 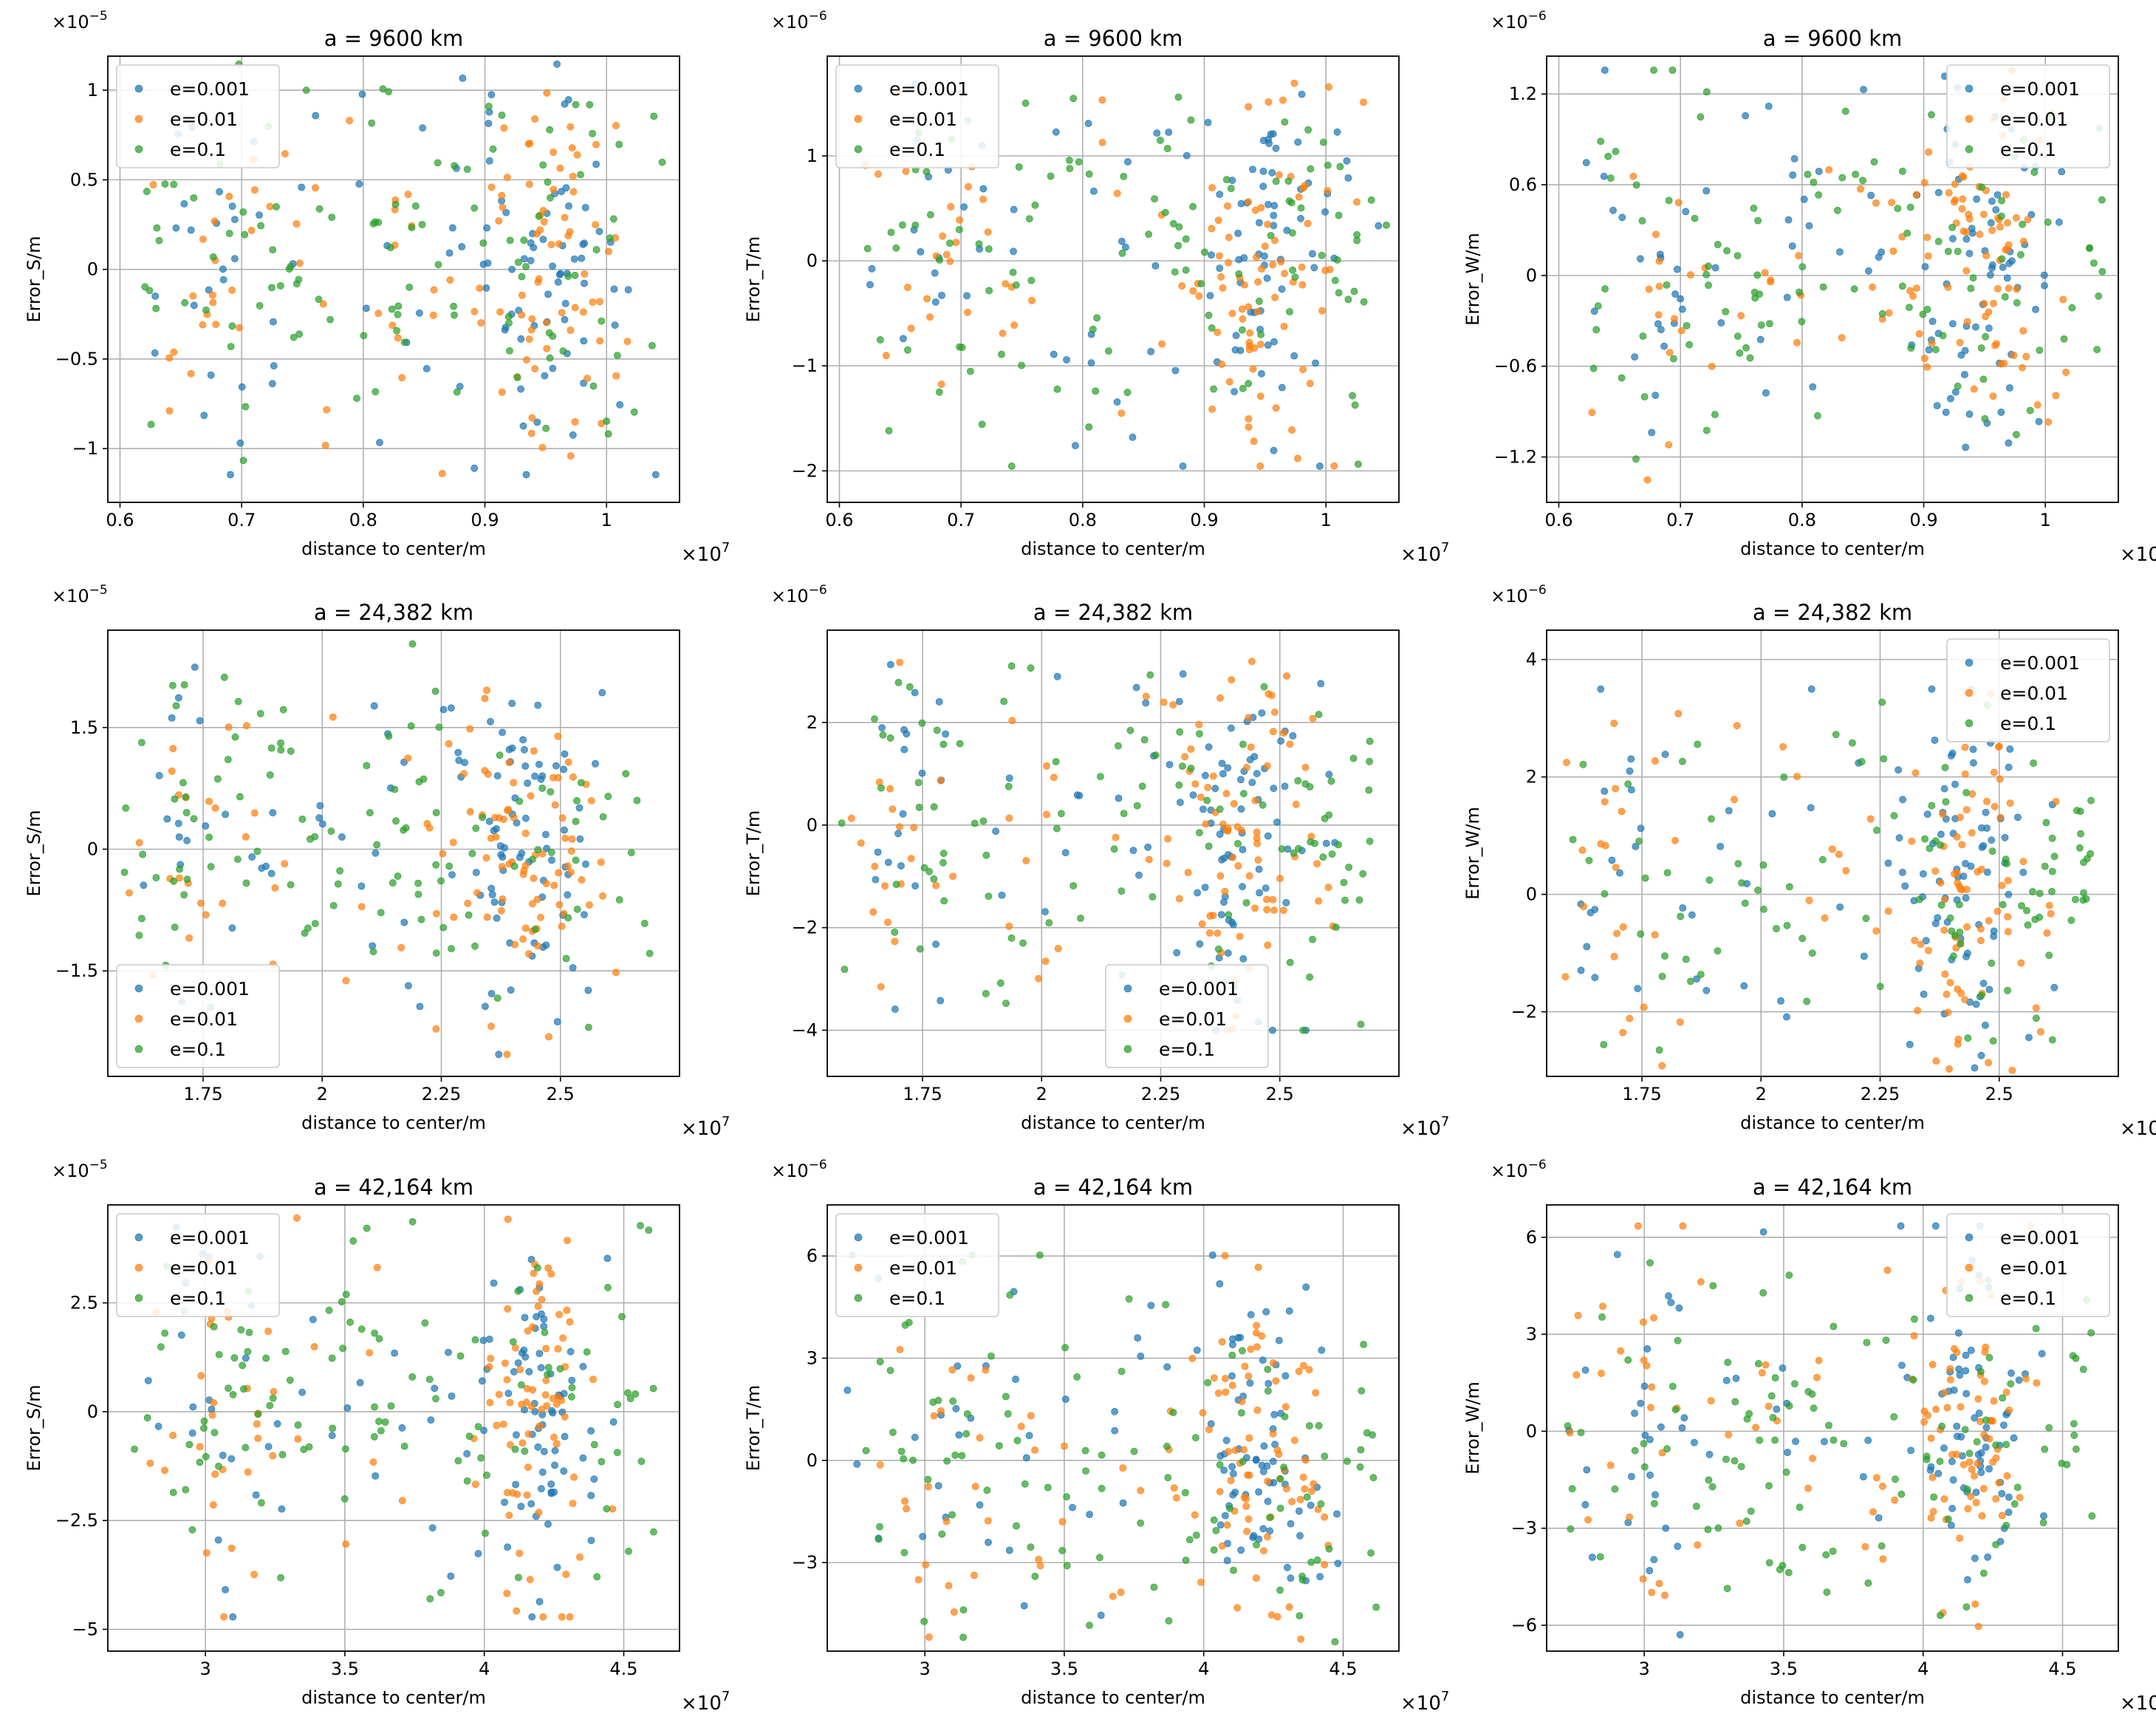 I want to click on y-axis-exponent: −5, so click(x=98, y=590).